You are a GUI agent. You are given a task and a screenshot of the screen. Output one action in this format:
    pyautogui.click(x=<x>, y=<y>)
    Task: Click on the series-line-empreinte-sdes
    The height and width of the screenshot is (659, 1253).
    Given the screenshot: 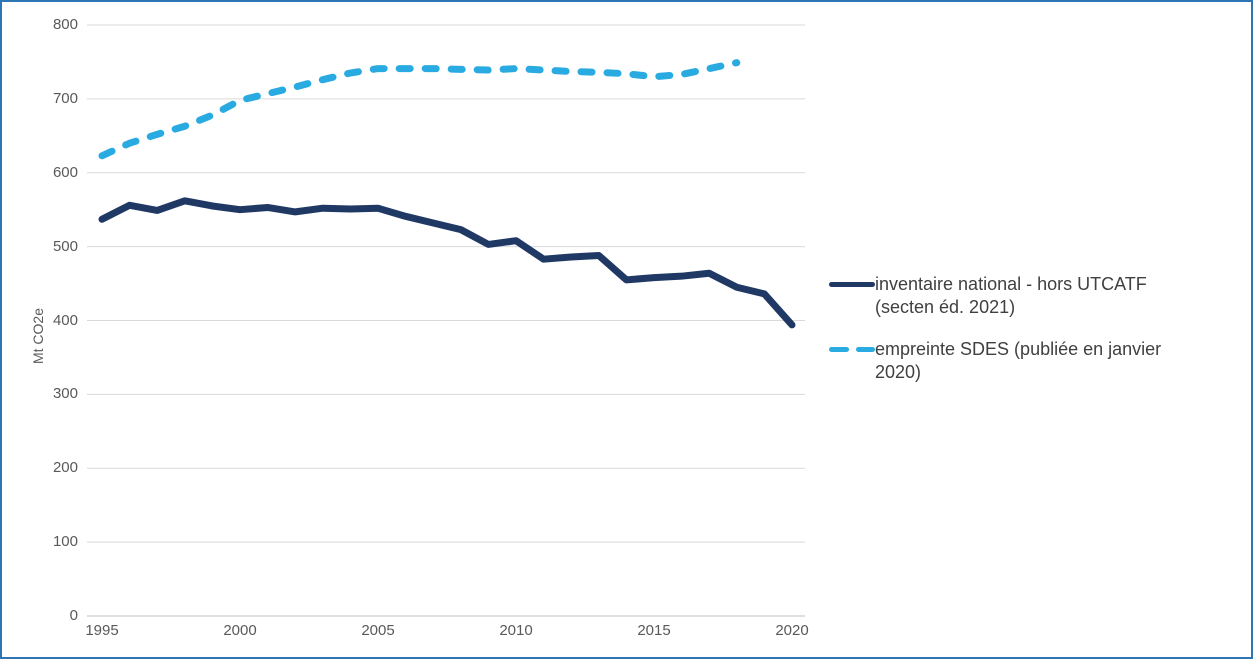 What is the action you would take?
    pyautogui.click(x=419, y=109)
    